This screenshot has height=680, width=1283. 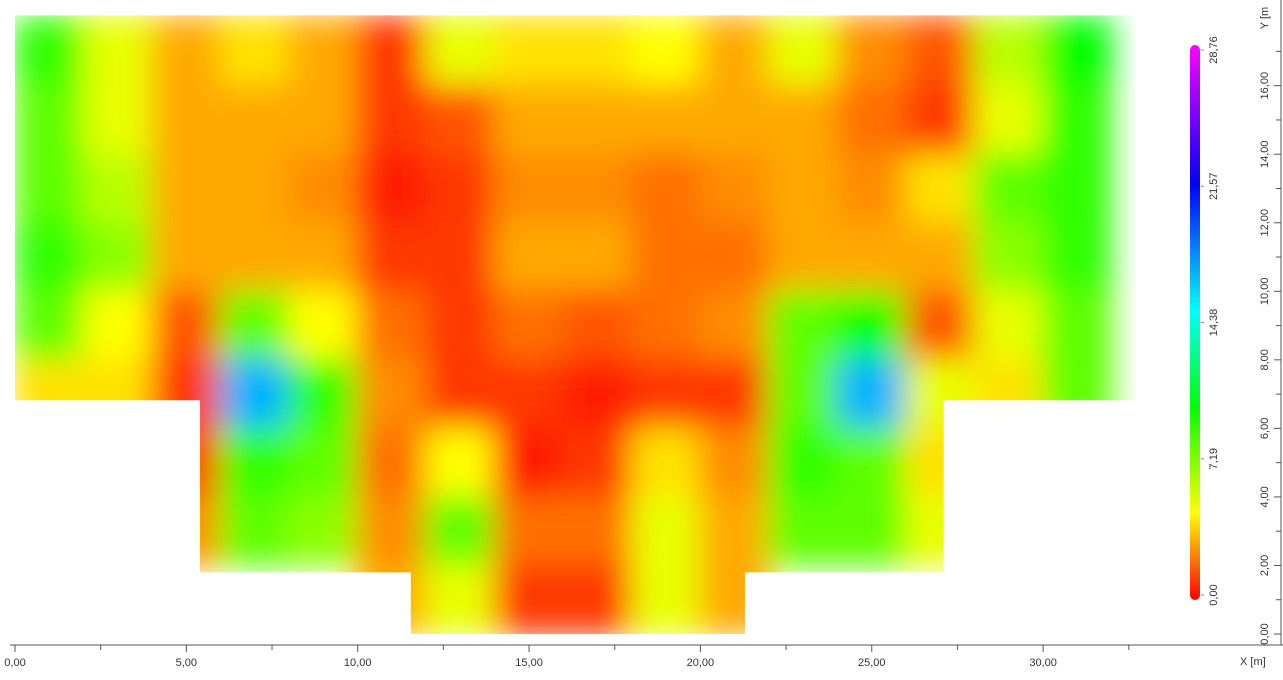 I want to click on colorbar-label: 28,76, so click(x=1214, y=50).